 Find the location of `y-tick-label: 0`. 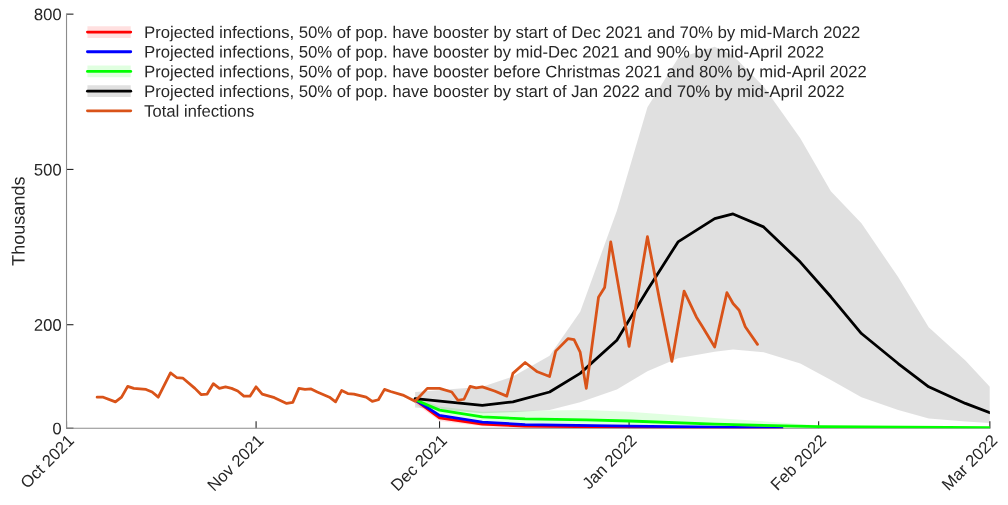

y-tick-label: 0 is located at coordinates (57, 428).